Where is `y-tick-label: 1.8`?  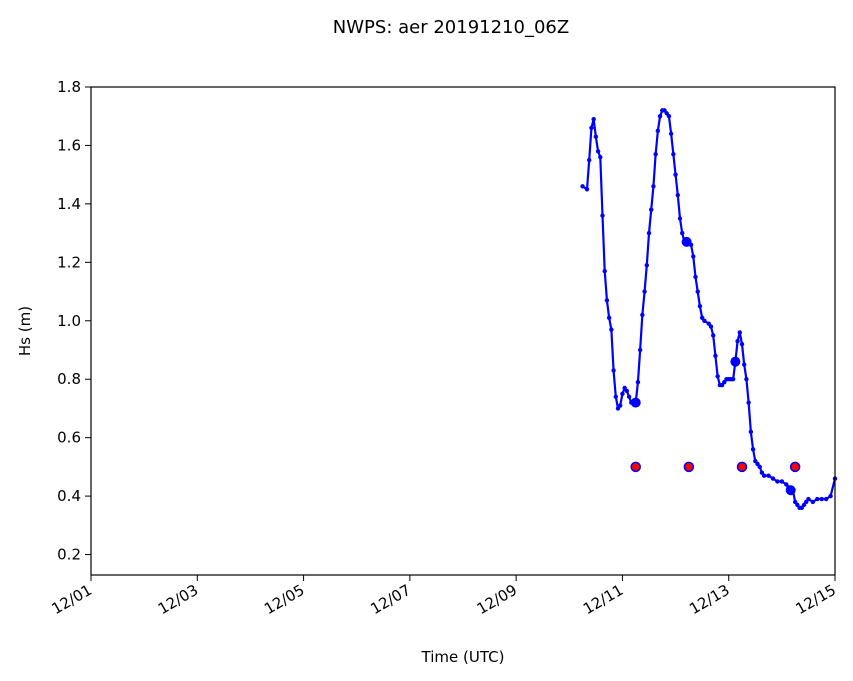 y-tick-label: 1.8 is located at coordinates (69, 87).